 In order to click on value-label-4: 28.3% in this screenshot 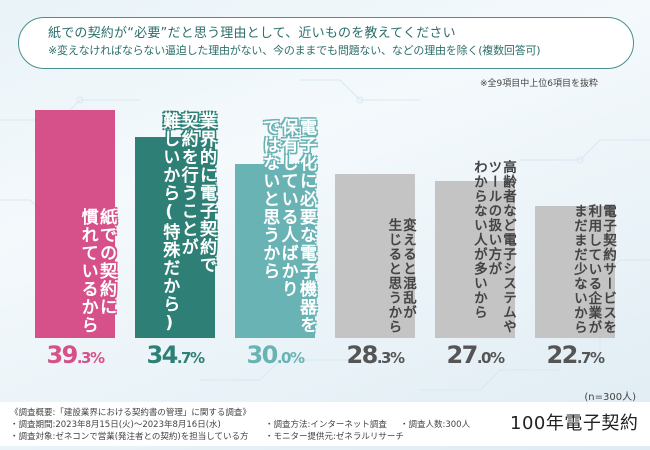, I will do `click(375, 355)`.